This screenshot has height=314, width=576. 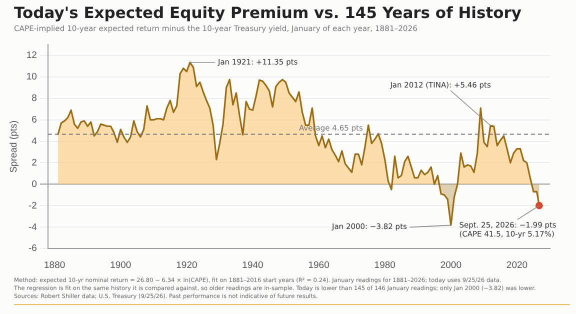 What do you see at coordinates (55, 265) in the screenshot?
I see `x-tick-label: 1880` at bounding box center [55, 265].